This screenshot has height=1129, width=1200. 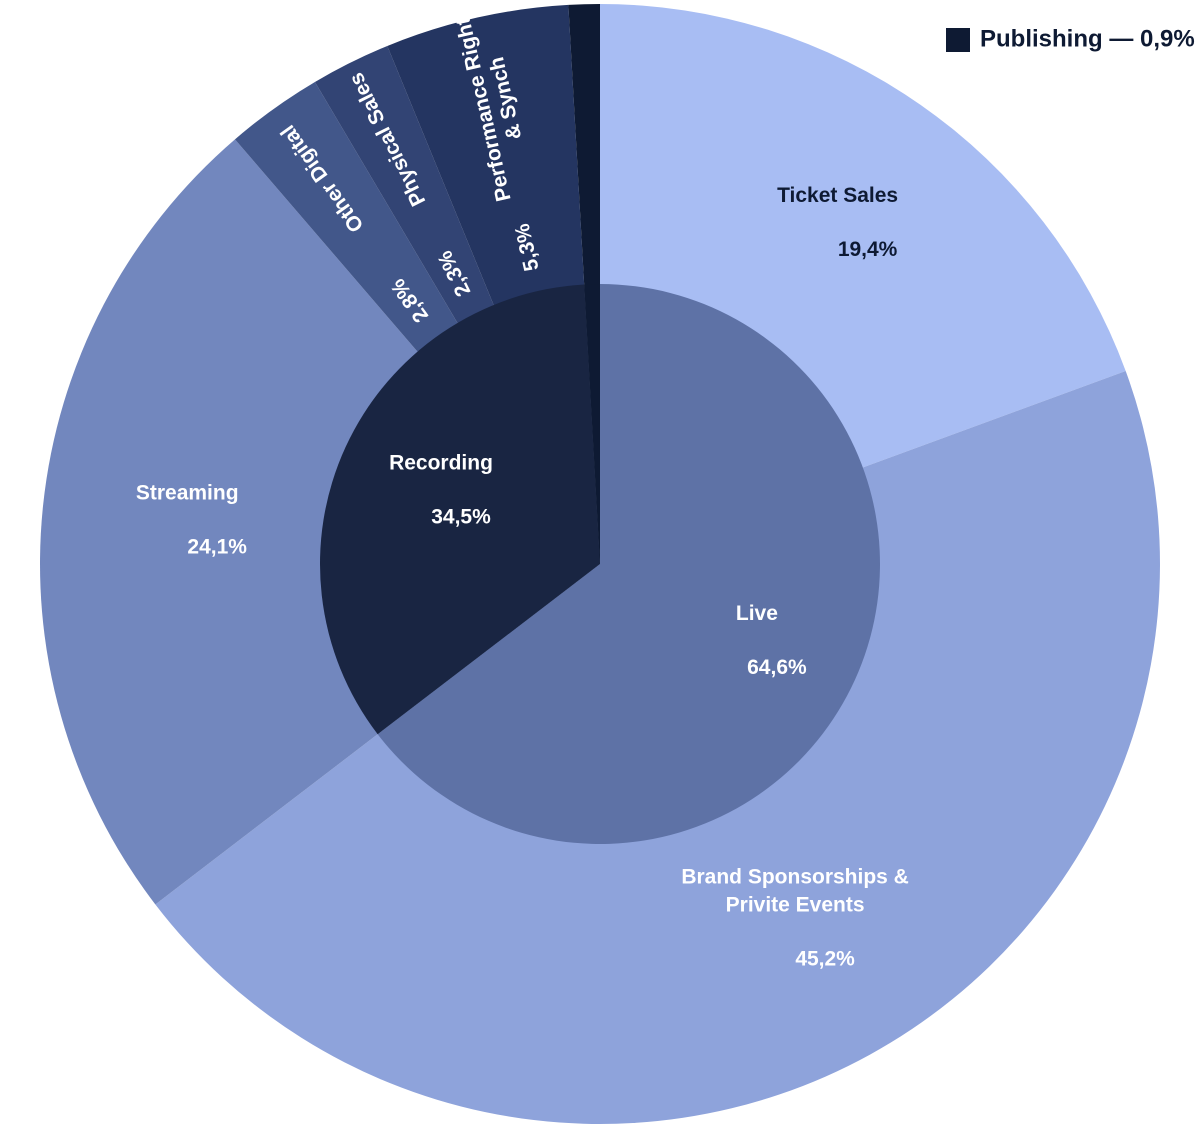 What do you see at coordinates (777, 667) in the screenshot?
I see `inner-value-live: 64,6%` at bounding box center [777, 667].